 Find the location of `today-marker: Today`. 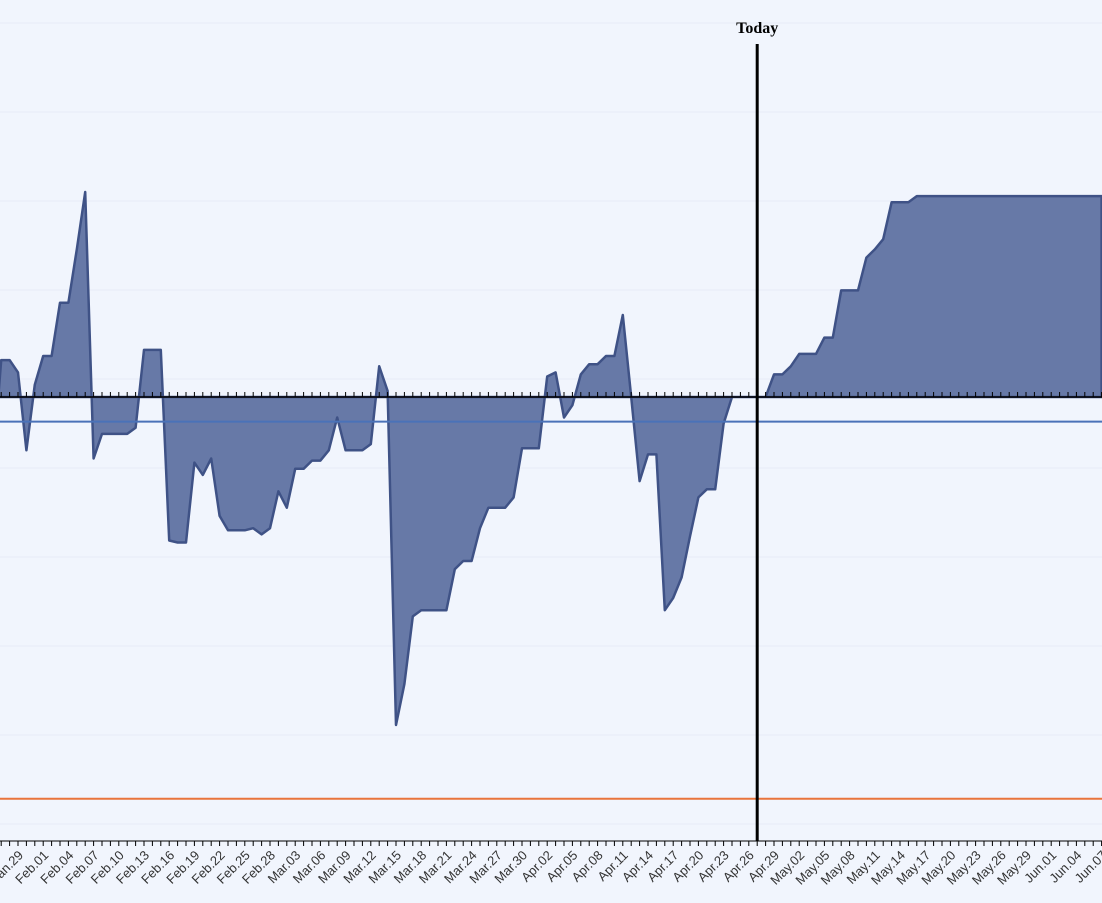

today-marker: Today is located at coordinates (757, 430).